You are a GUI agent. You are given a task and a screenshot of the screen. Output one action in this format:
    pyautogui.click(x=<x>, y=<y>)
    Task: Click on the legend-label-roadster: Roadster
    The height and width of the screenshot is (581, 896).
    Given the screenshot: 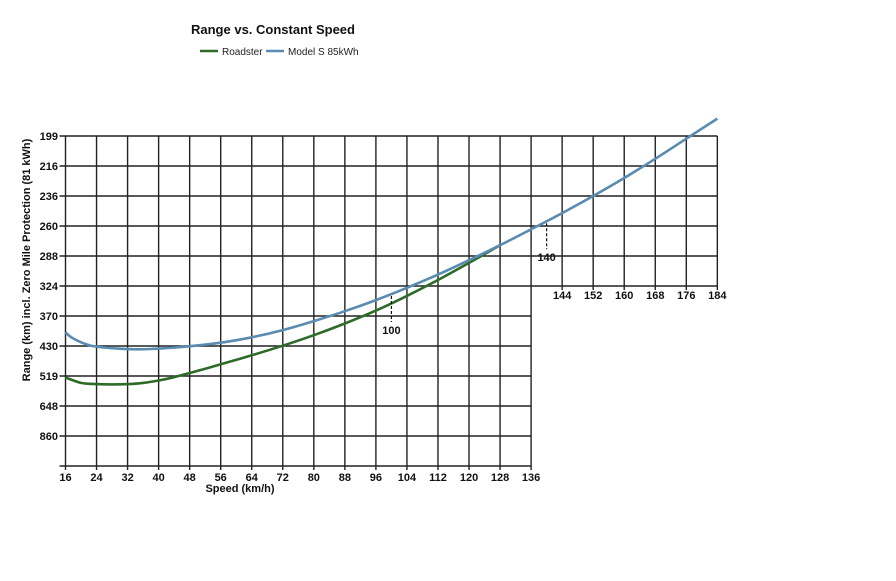 What is the action you would take?
    pyautogui.click(x=242, y=52)
    